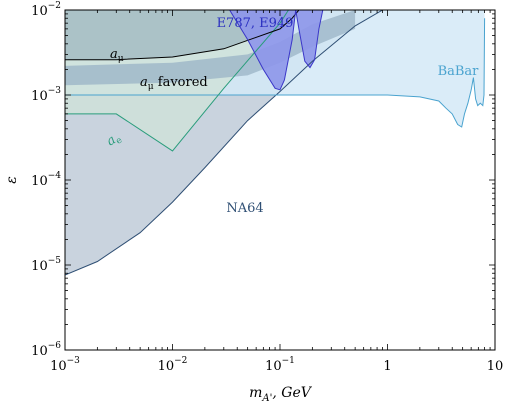 The width and height of the screenshot is (518, 408). I want to click on amu-favored-band, so click(210, 48).